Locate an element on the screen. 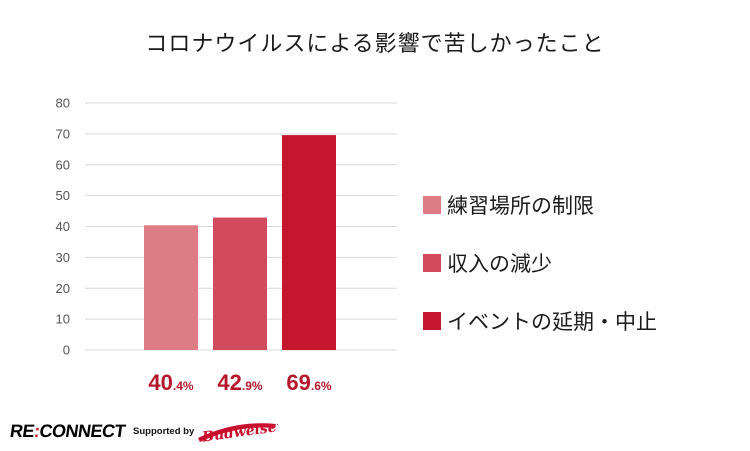 The height and width of the screenshot is (451, 750). data-label-main: 69 is located at coordinates (298, 382).